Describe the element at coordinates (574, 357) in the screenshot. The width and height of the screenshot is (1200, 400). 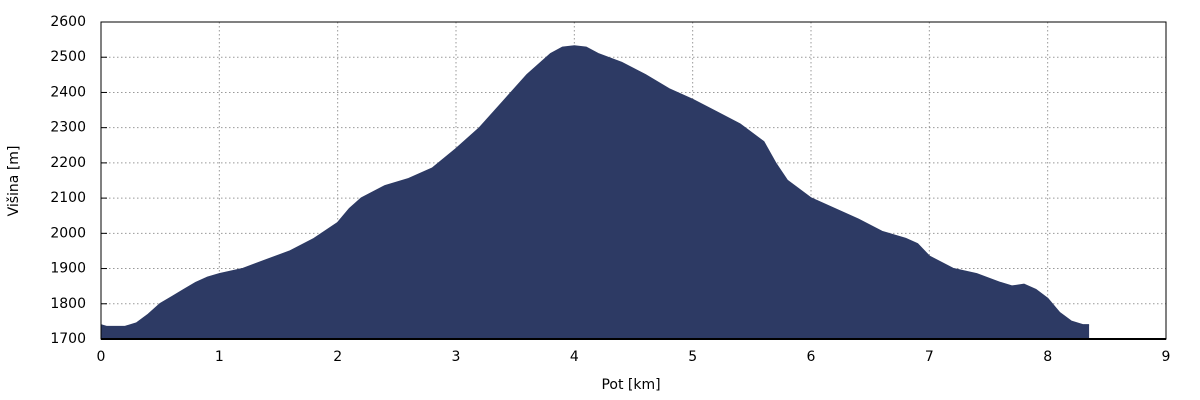
I see `x-tick-label: 4` at that location.